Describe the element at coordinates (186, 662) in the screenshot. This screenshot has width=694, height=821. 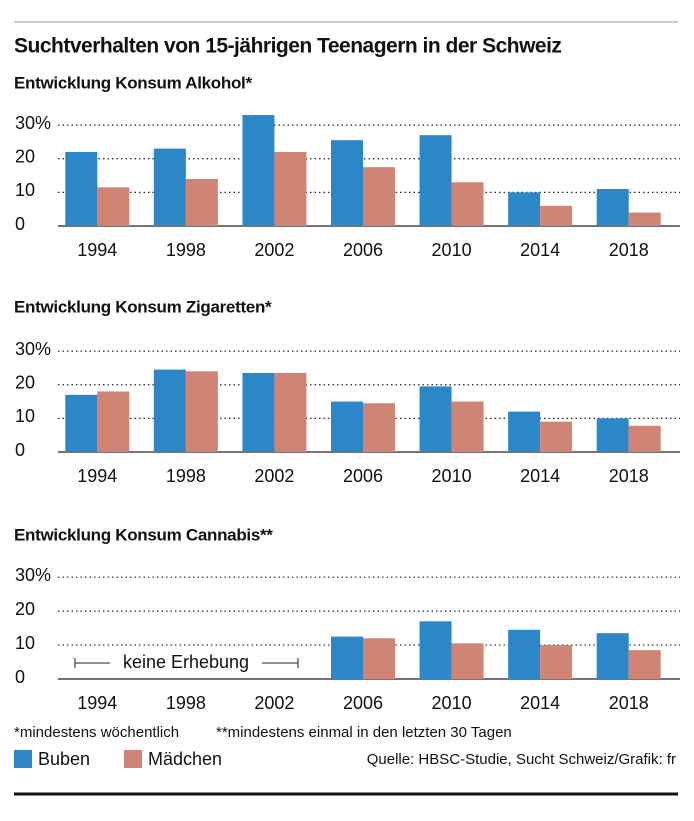
I see `annotation: keine Erhebung` at that location.